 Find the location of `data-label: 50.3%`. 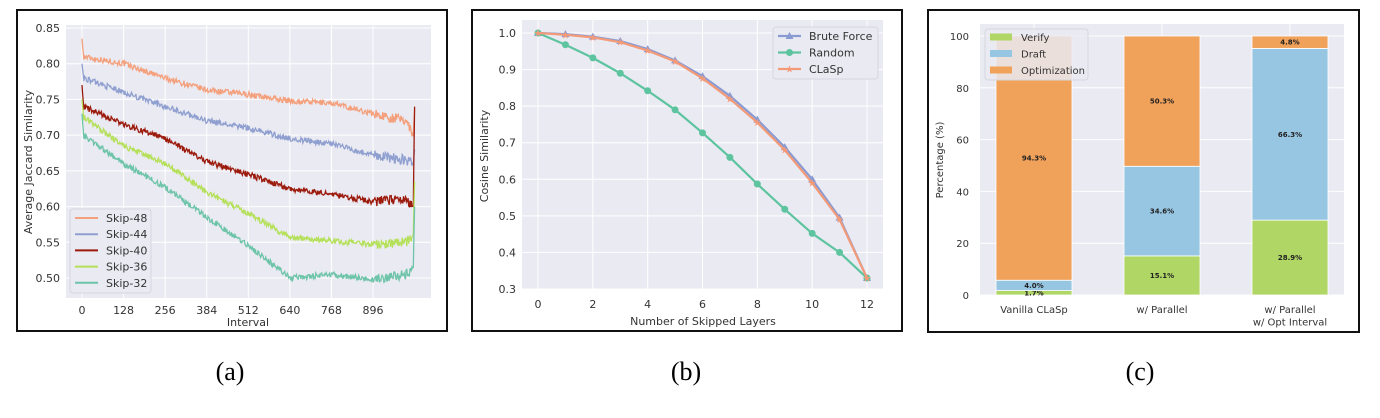

data-label: 50.3% is located at coordinates (1162, 102).